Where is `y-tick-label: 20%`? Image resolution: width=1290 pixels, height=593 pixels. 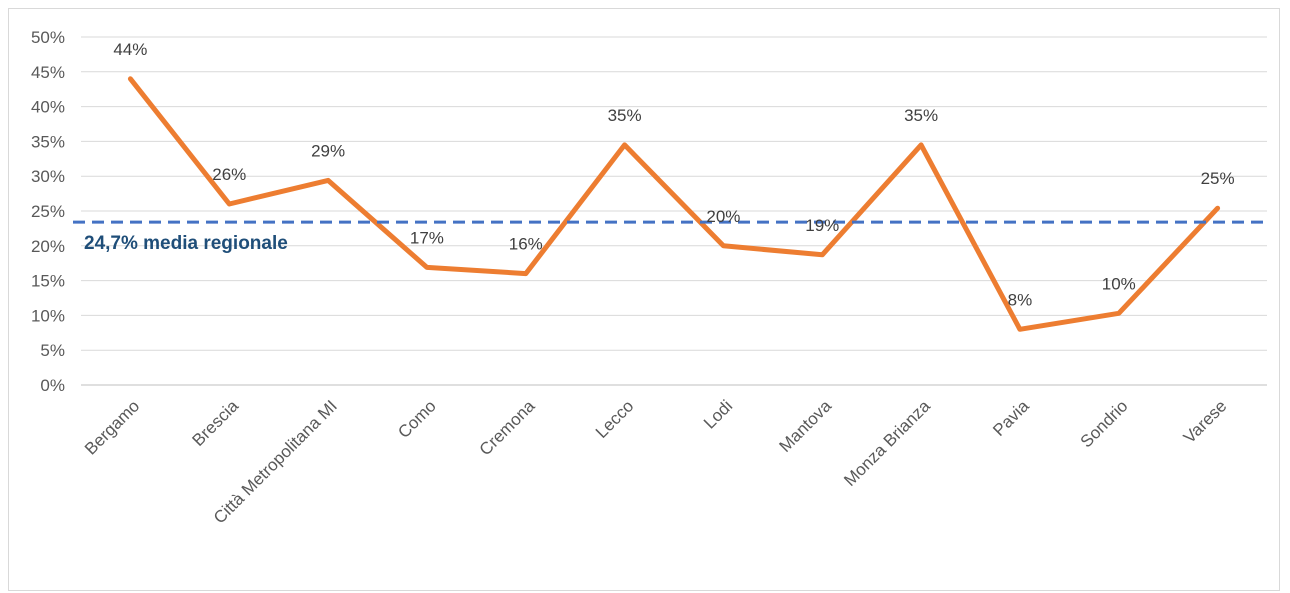 y-tick-label: 20% is located at coordinates (48, 246).